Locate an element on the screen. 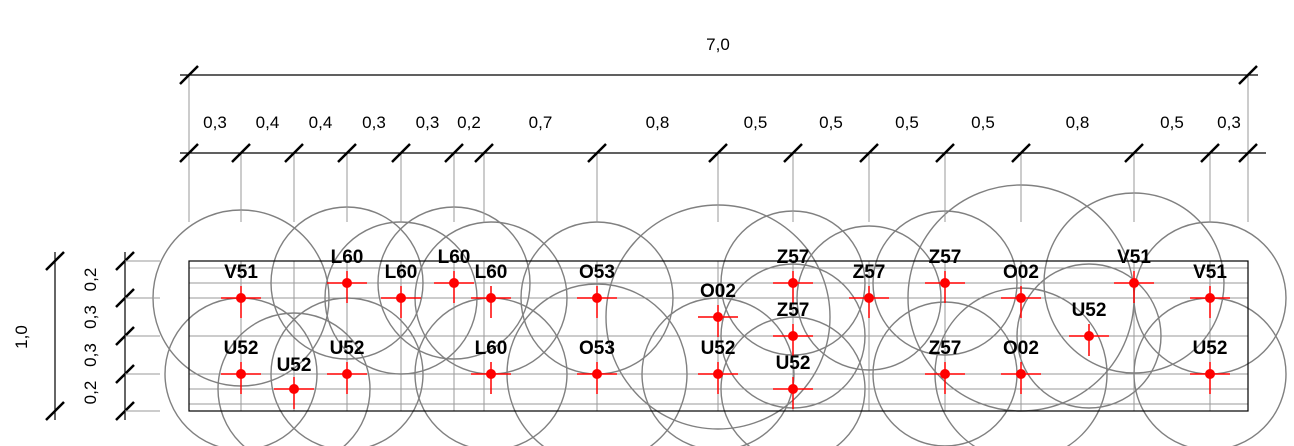  overall-width-label: 7,0 is located at coordinates (718, 44).